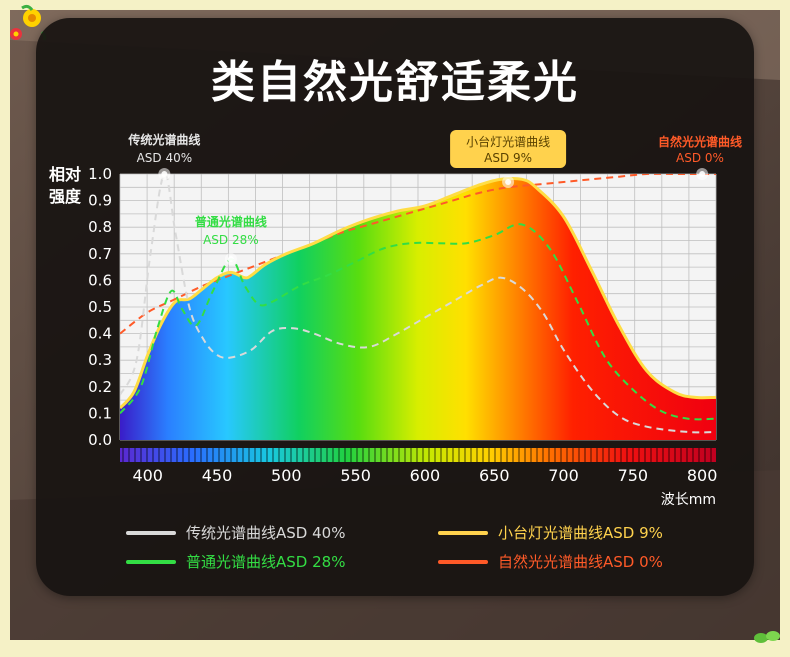  What do you see at coordinates (100, 360) in the screenshot?
I see `y-tick-label: 0.3` at bounding box center [100, 360].